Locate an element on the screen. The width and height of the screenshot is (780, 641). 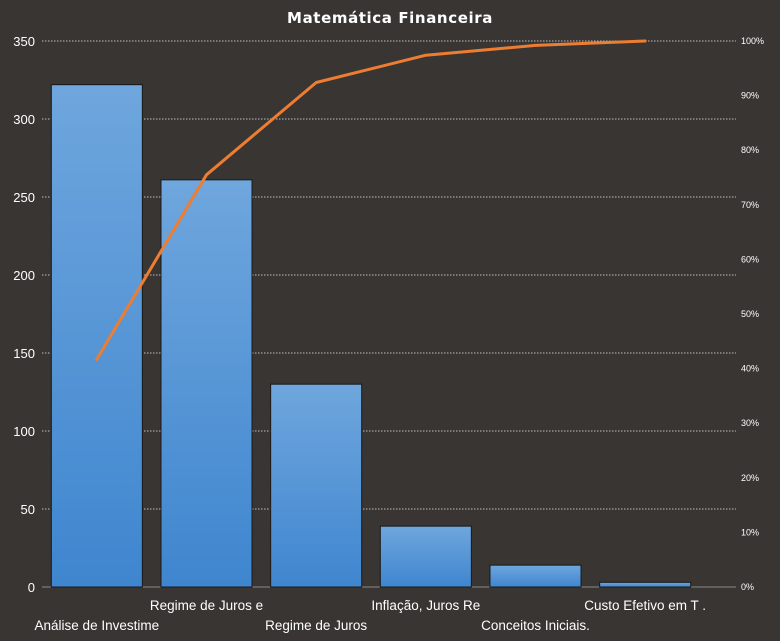
right-tick-label: 0% is located at coordinates (747, 587).